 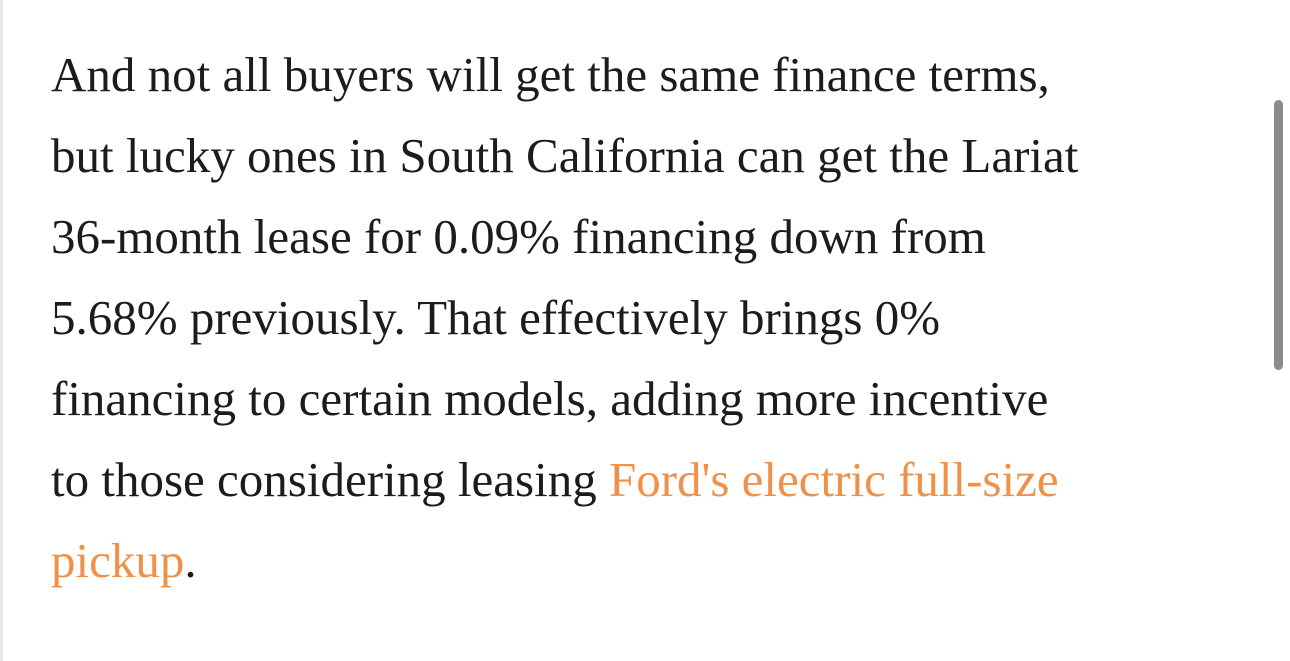 What do you see at coordinates (1278, 235) in the screenshot?
I see `scrollbar` at bounding box center [1278, 235].